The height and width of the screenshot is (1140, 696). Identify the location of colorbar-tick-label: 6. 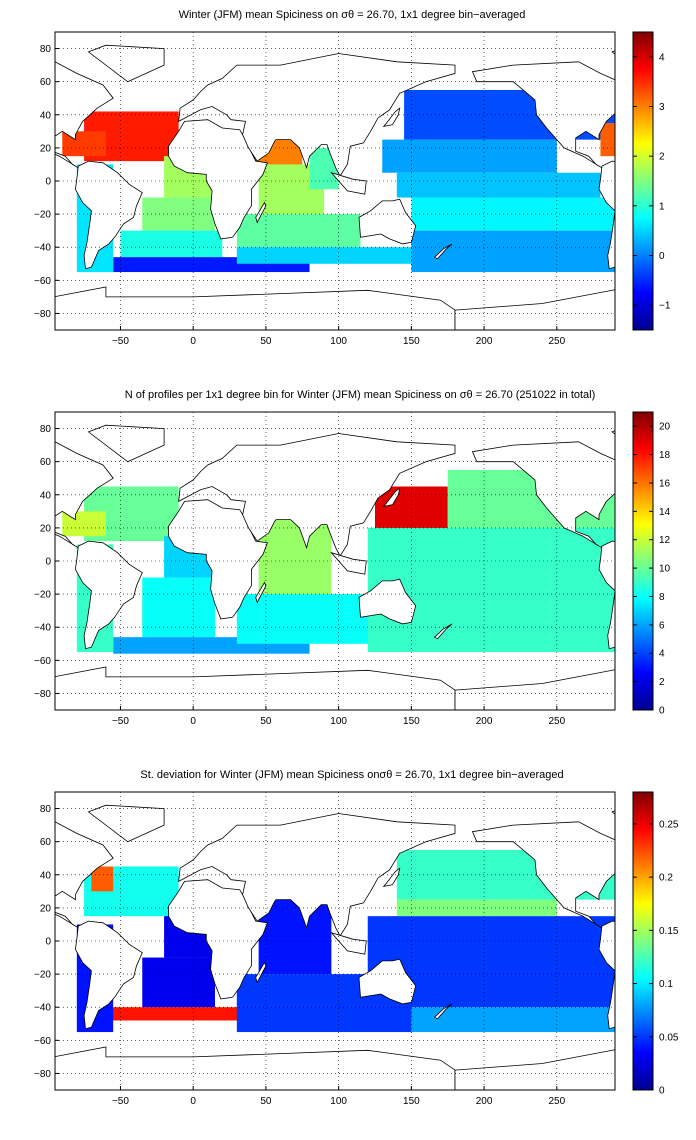
(662, 625).